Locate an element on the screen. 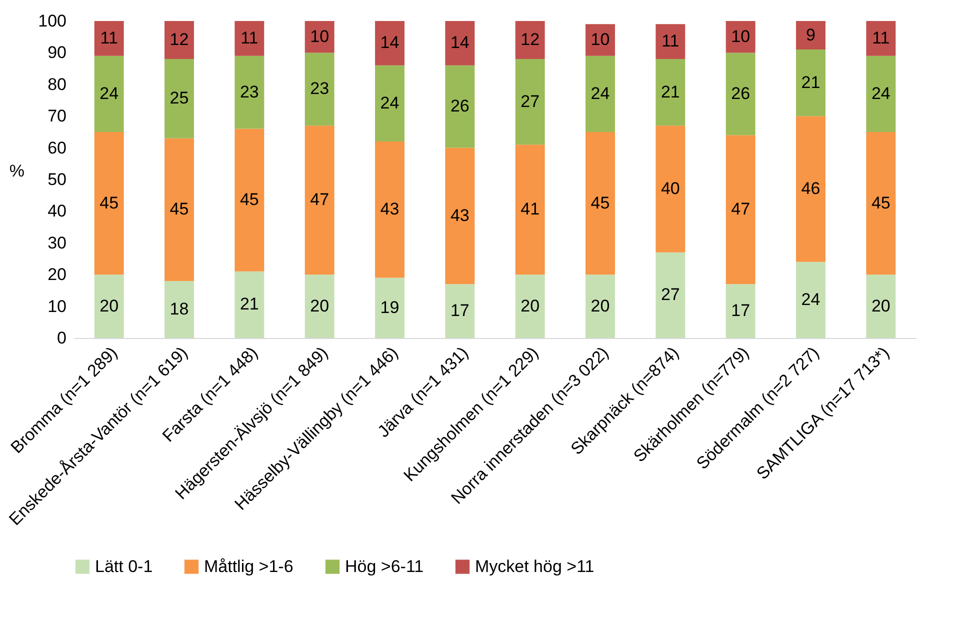  data-label: 25 is located at coordinates (179, 98).